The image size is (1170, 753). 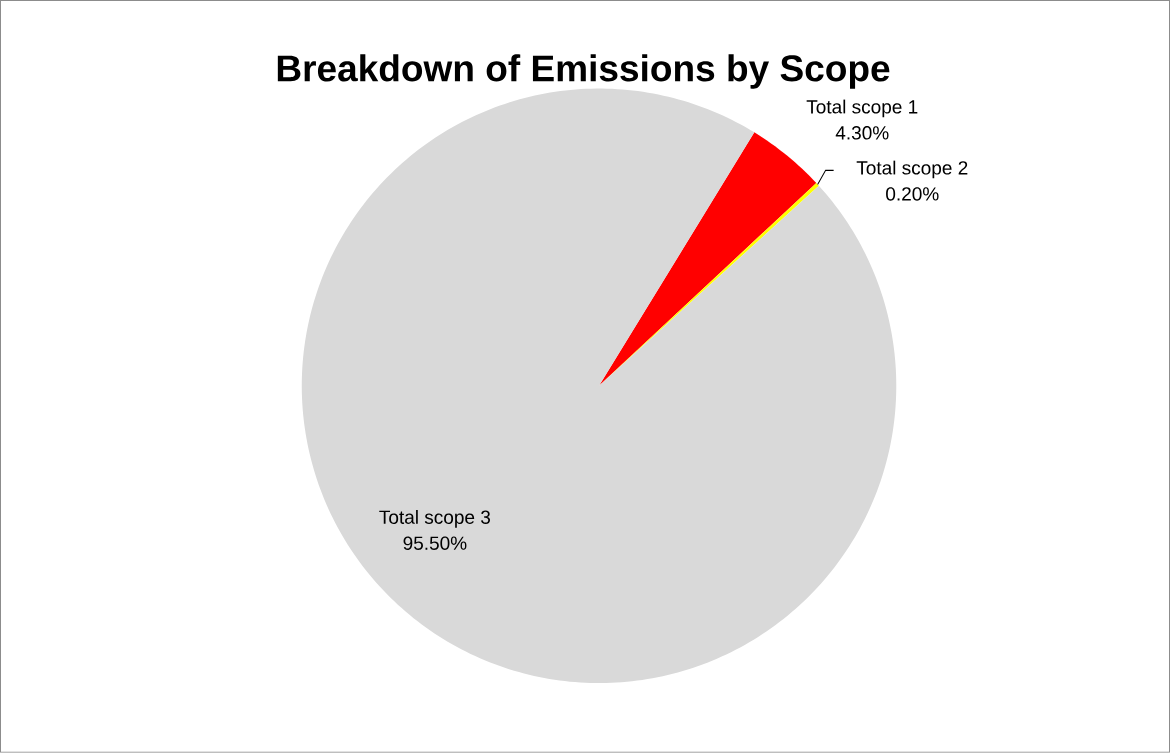 I want to click on data-label: 95.50%, so click(x=435, y=543).